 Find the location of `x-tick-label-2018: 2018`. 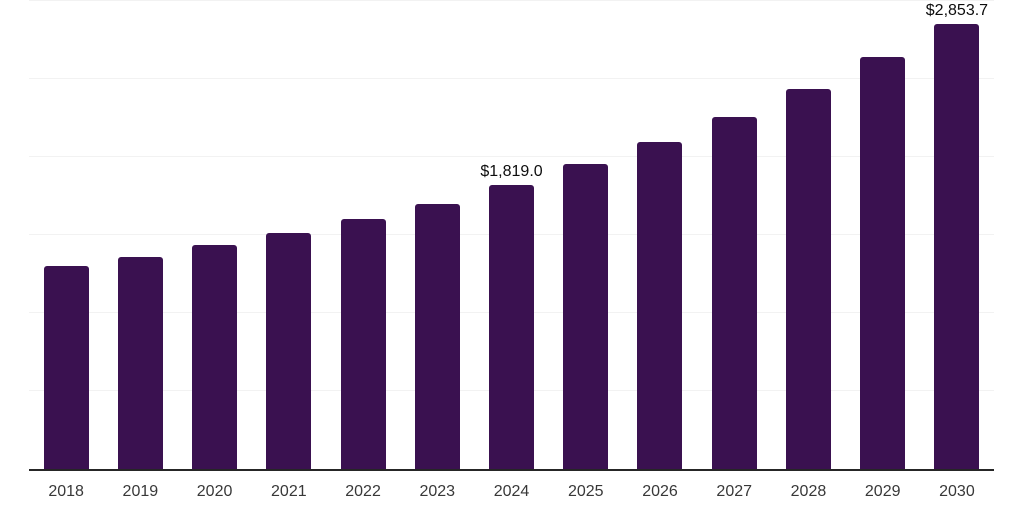

x-tick-label-2018: 2018 is located at coordinates (66, 491).